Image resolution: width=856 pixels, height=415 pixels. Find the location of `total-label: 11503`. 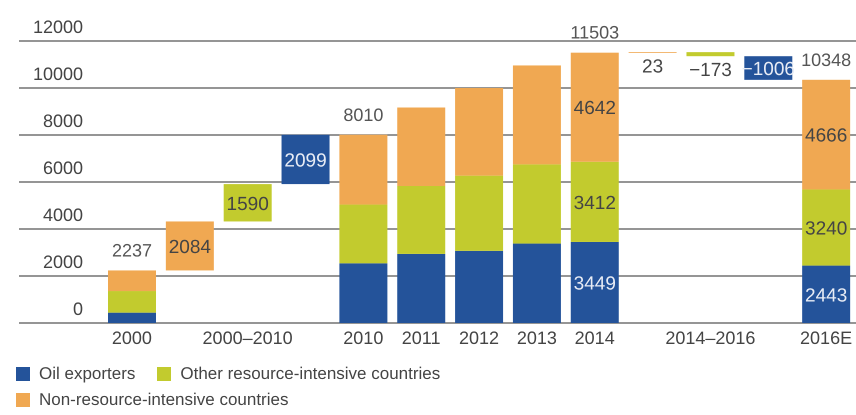

total-label: 11503 is located at coordinates (595, 32).